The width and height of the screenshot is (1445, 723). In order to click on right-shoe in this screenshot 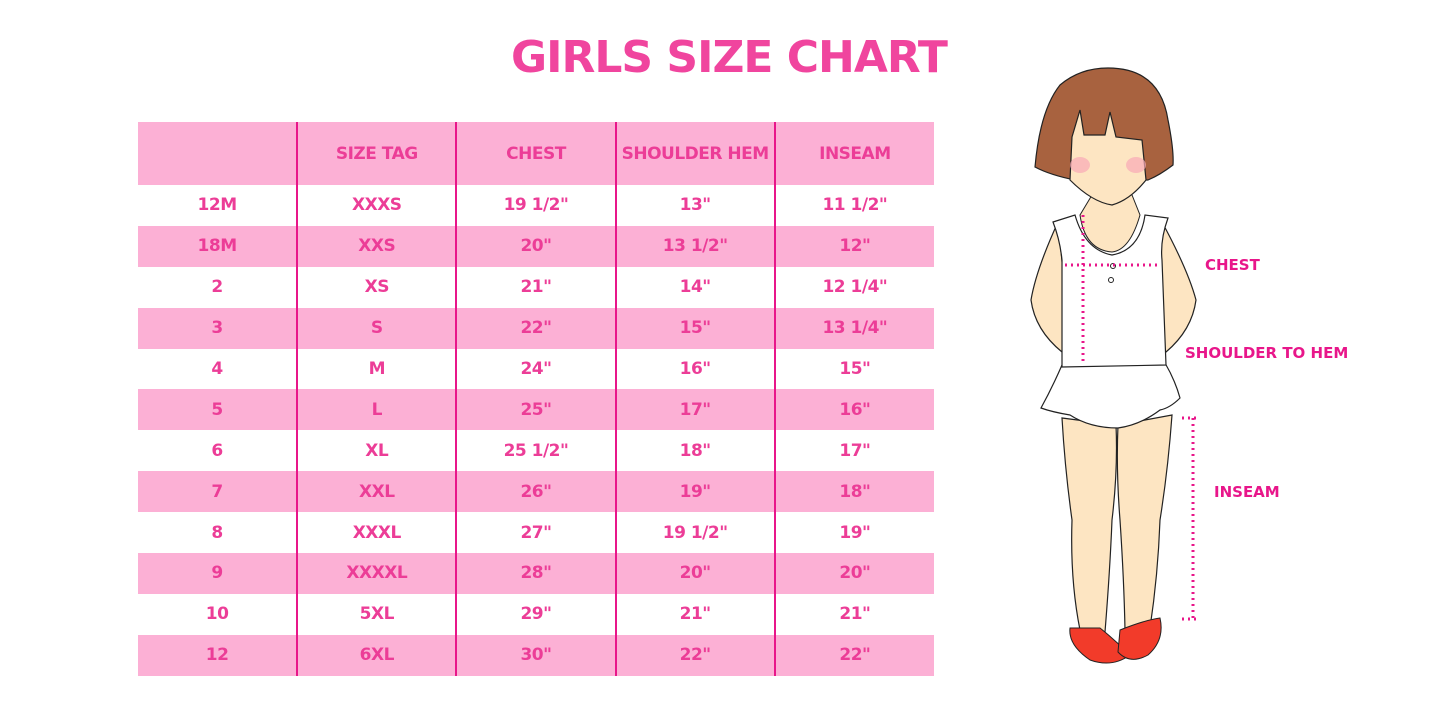, I will do `click(1139, 638)`.